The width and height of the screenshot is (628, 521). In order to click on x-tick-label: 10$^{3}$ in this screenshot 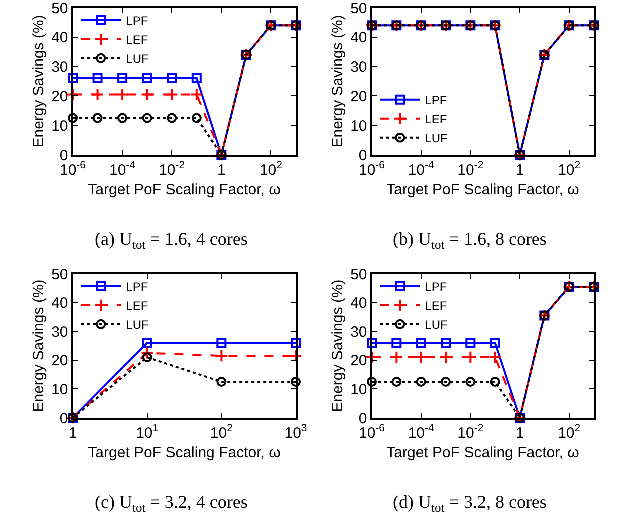, I will do `click(296, 432)`.